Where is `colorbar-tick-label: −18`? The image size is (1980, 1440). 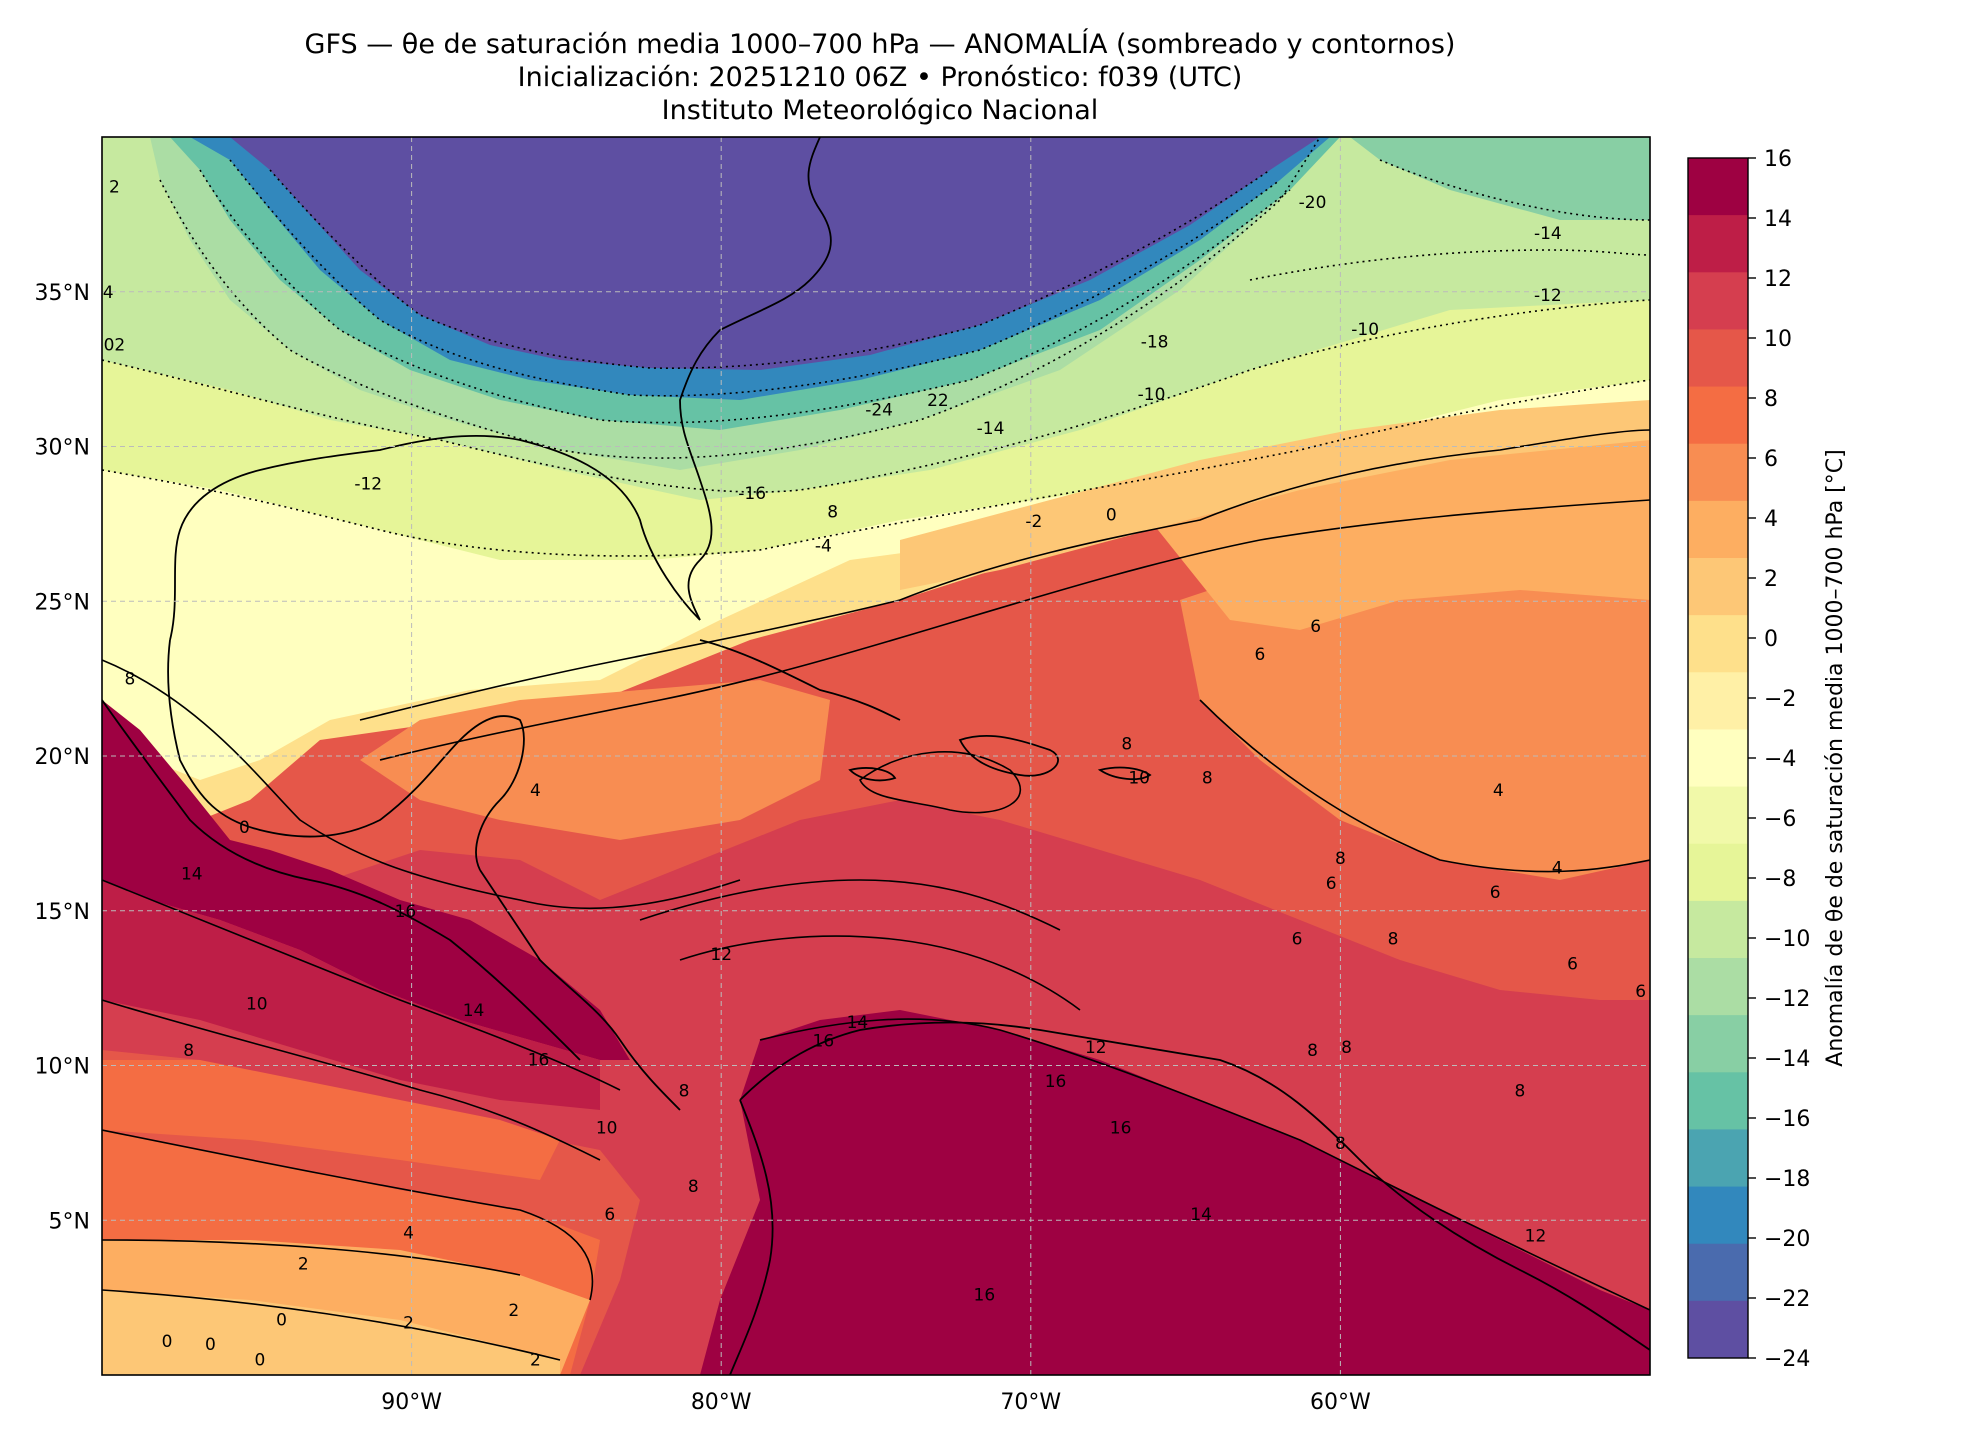 colorbar-tick-label: −18 is located at coordinates (1787, 1179).